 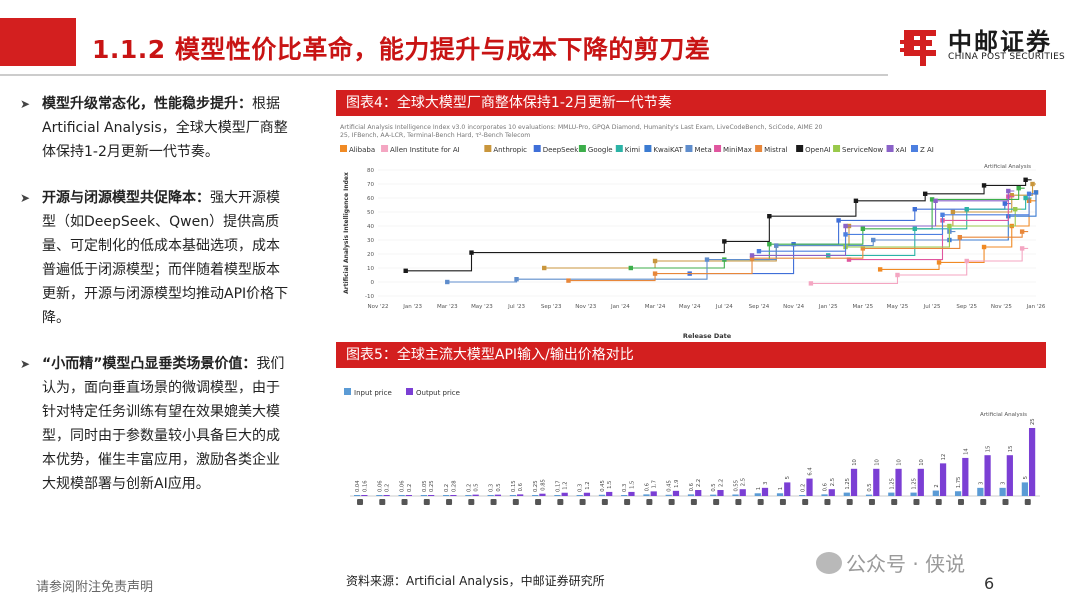 What do you see at coordinates (1036, 307) in the screenshot?
I see `x-tick-label: Jan '26` at bounding box center [1036, 307].